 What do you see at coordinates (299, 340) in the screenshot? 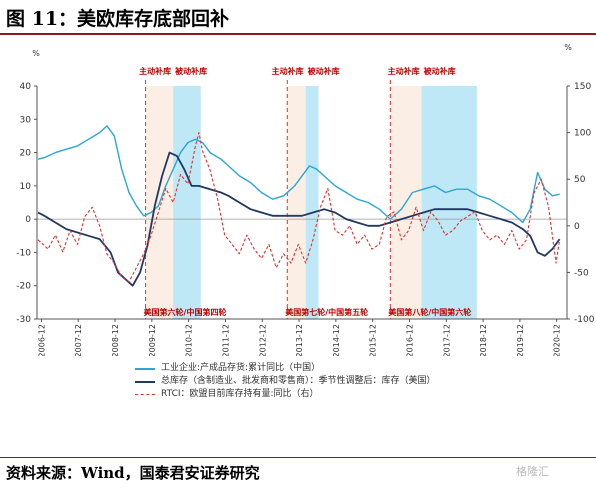
I see `x-tick-label-7: 2013-12` at bounding box center [299, 340].